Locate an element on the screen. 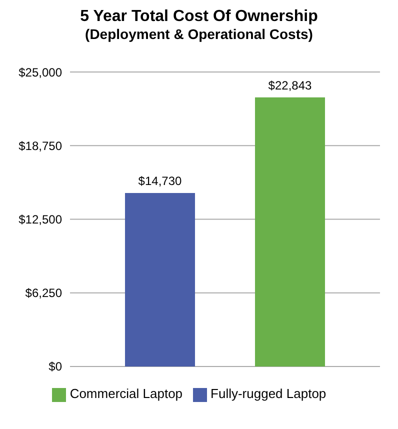 This screenshot has height=429, width=398. legend-label: Commercial Laptop is located at coordinates (126, 394).